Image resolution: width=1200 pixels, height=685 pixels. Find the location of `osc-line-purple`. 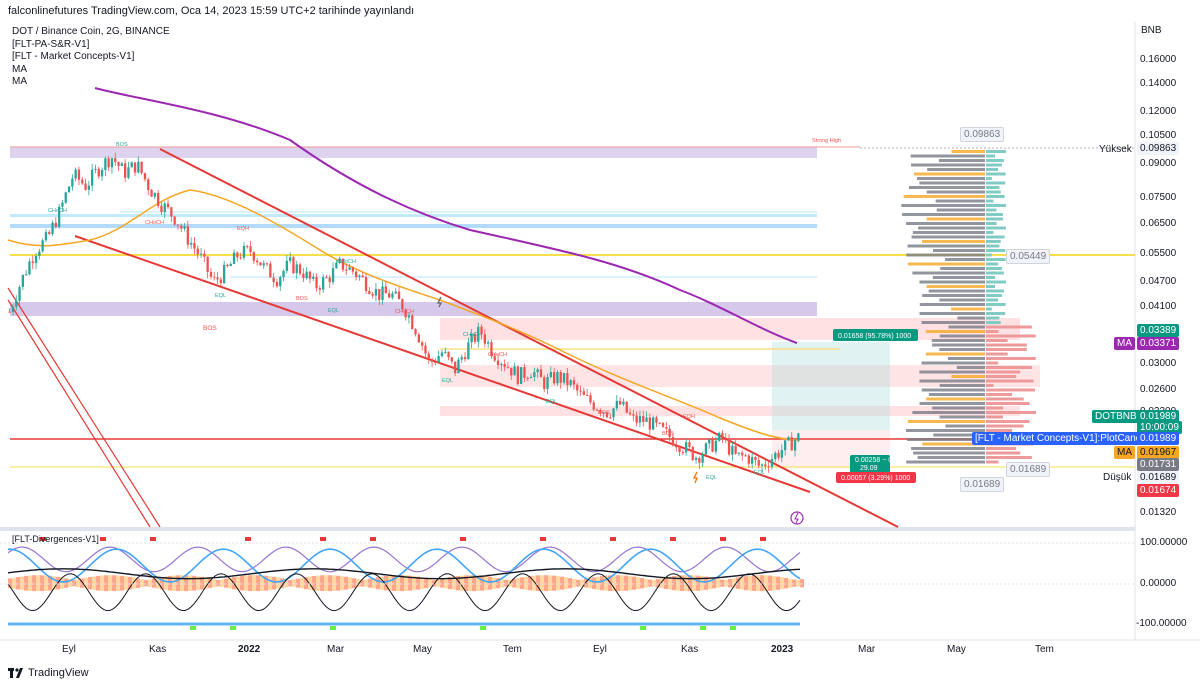

osc-line-purple is located at coordinates (404, 559).